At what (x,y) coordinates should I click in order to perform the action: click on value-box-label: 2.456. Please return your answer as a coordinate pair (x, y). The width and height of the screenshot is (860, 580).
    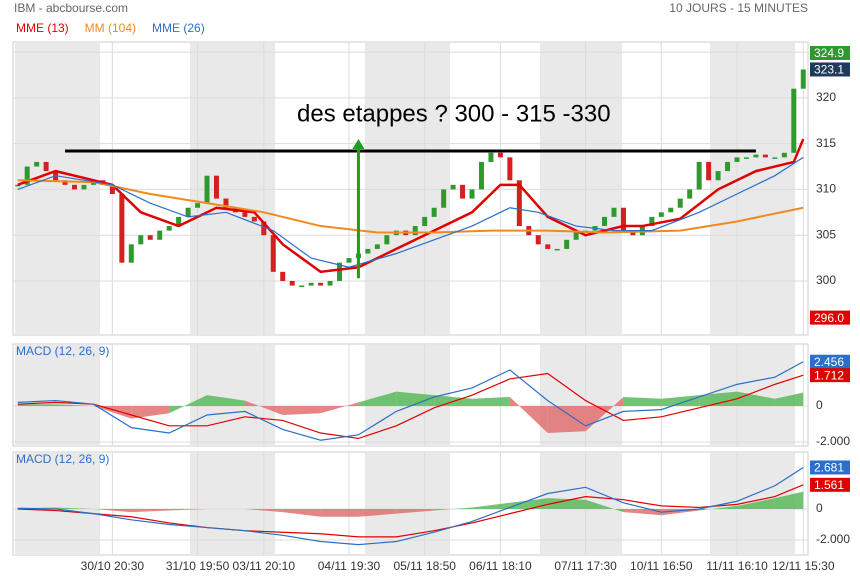
    Looking at the image, I should click on (829, 362).